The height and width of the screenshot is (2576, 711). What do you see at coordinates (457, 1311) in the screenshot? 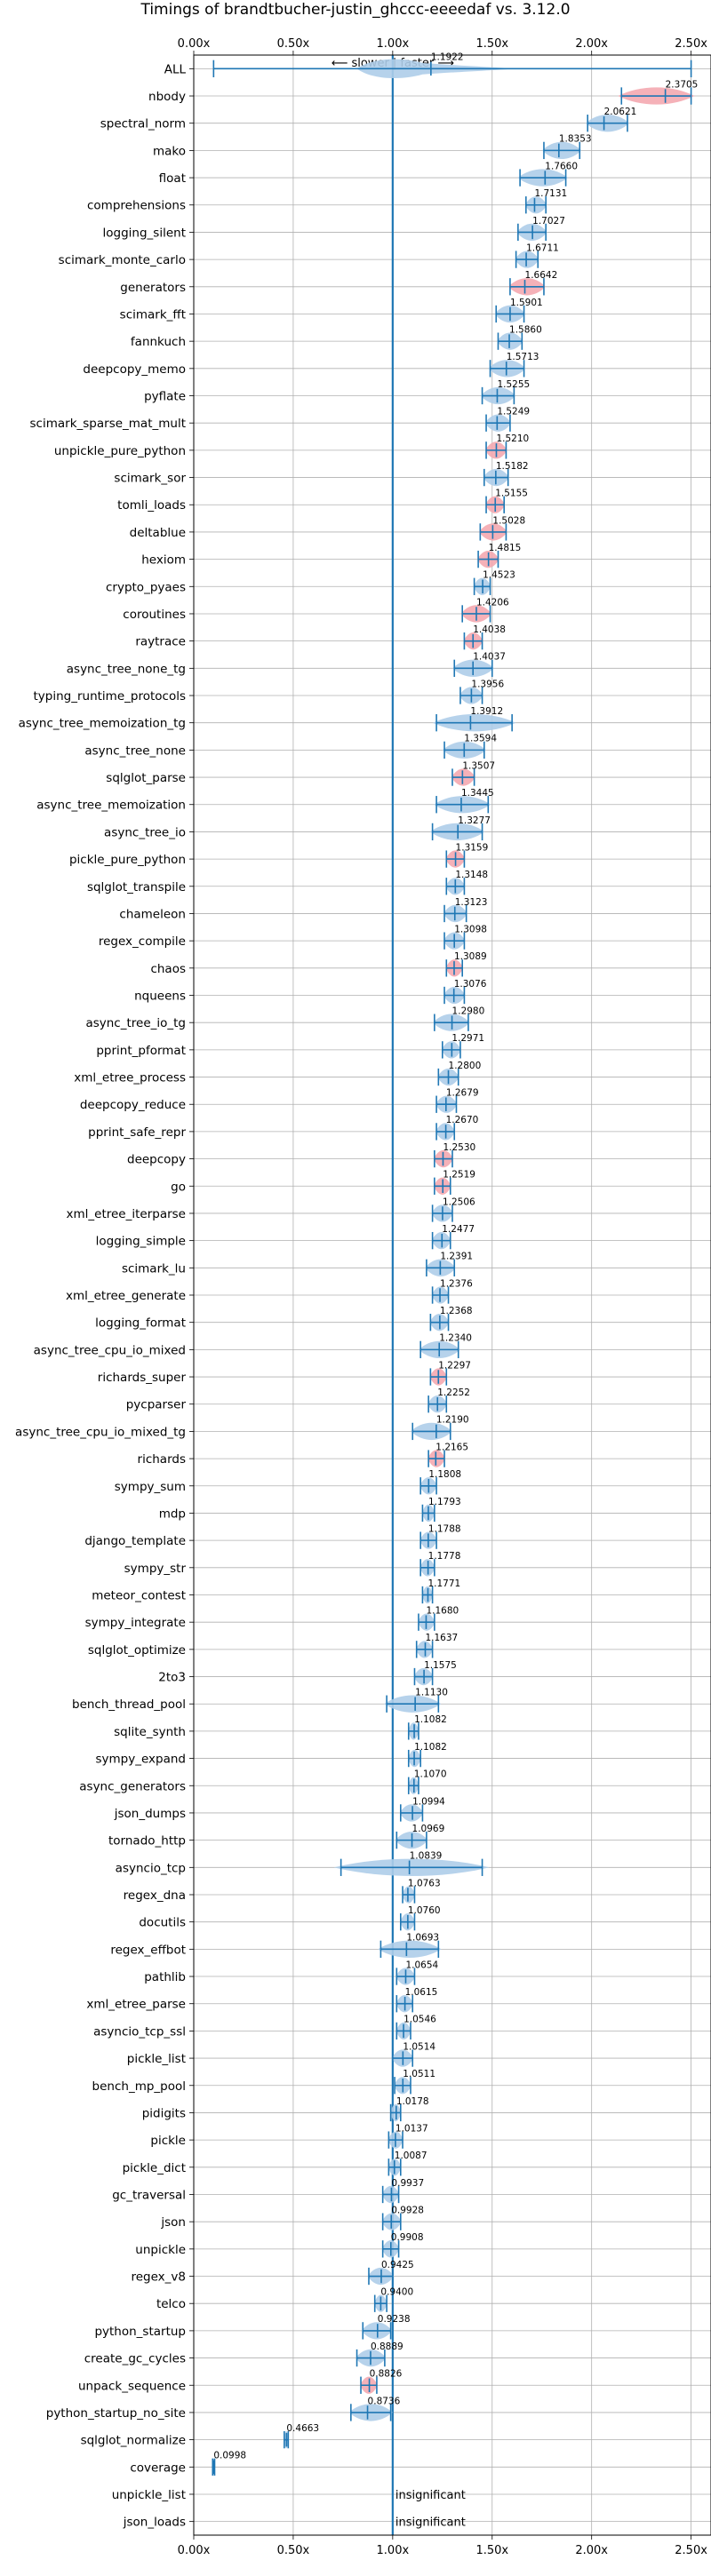
I see `median-value-label: 1.2368` at bounding box center [457, 1311].